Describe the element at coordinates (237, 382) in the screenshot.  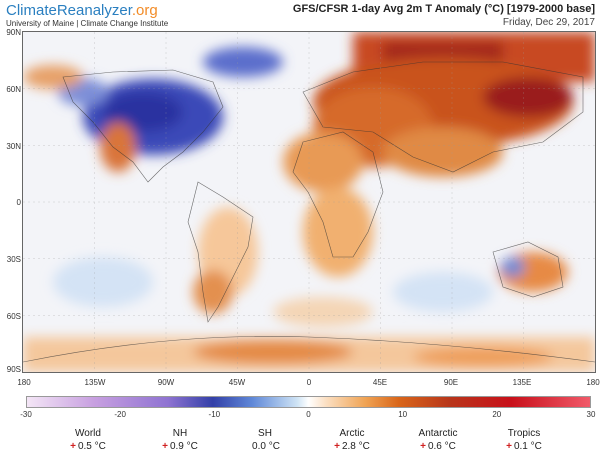
I see `lon-label-45w: 45W` at that location.